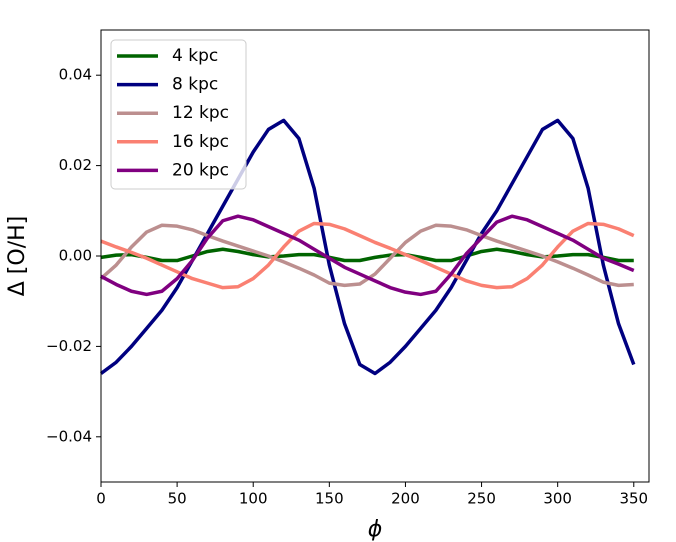  I want to click on legend-text: 16 kpc, so click(200, 142).